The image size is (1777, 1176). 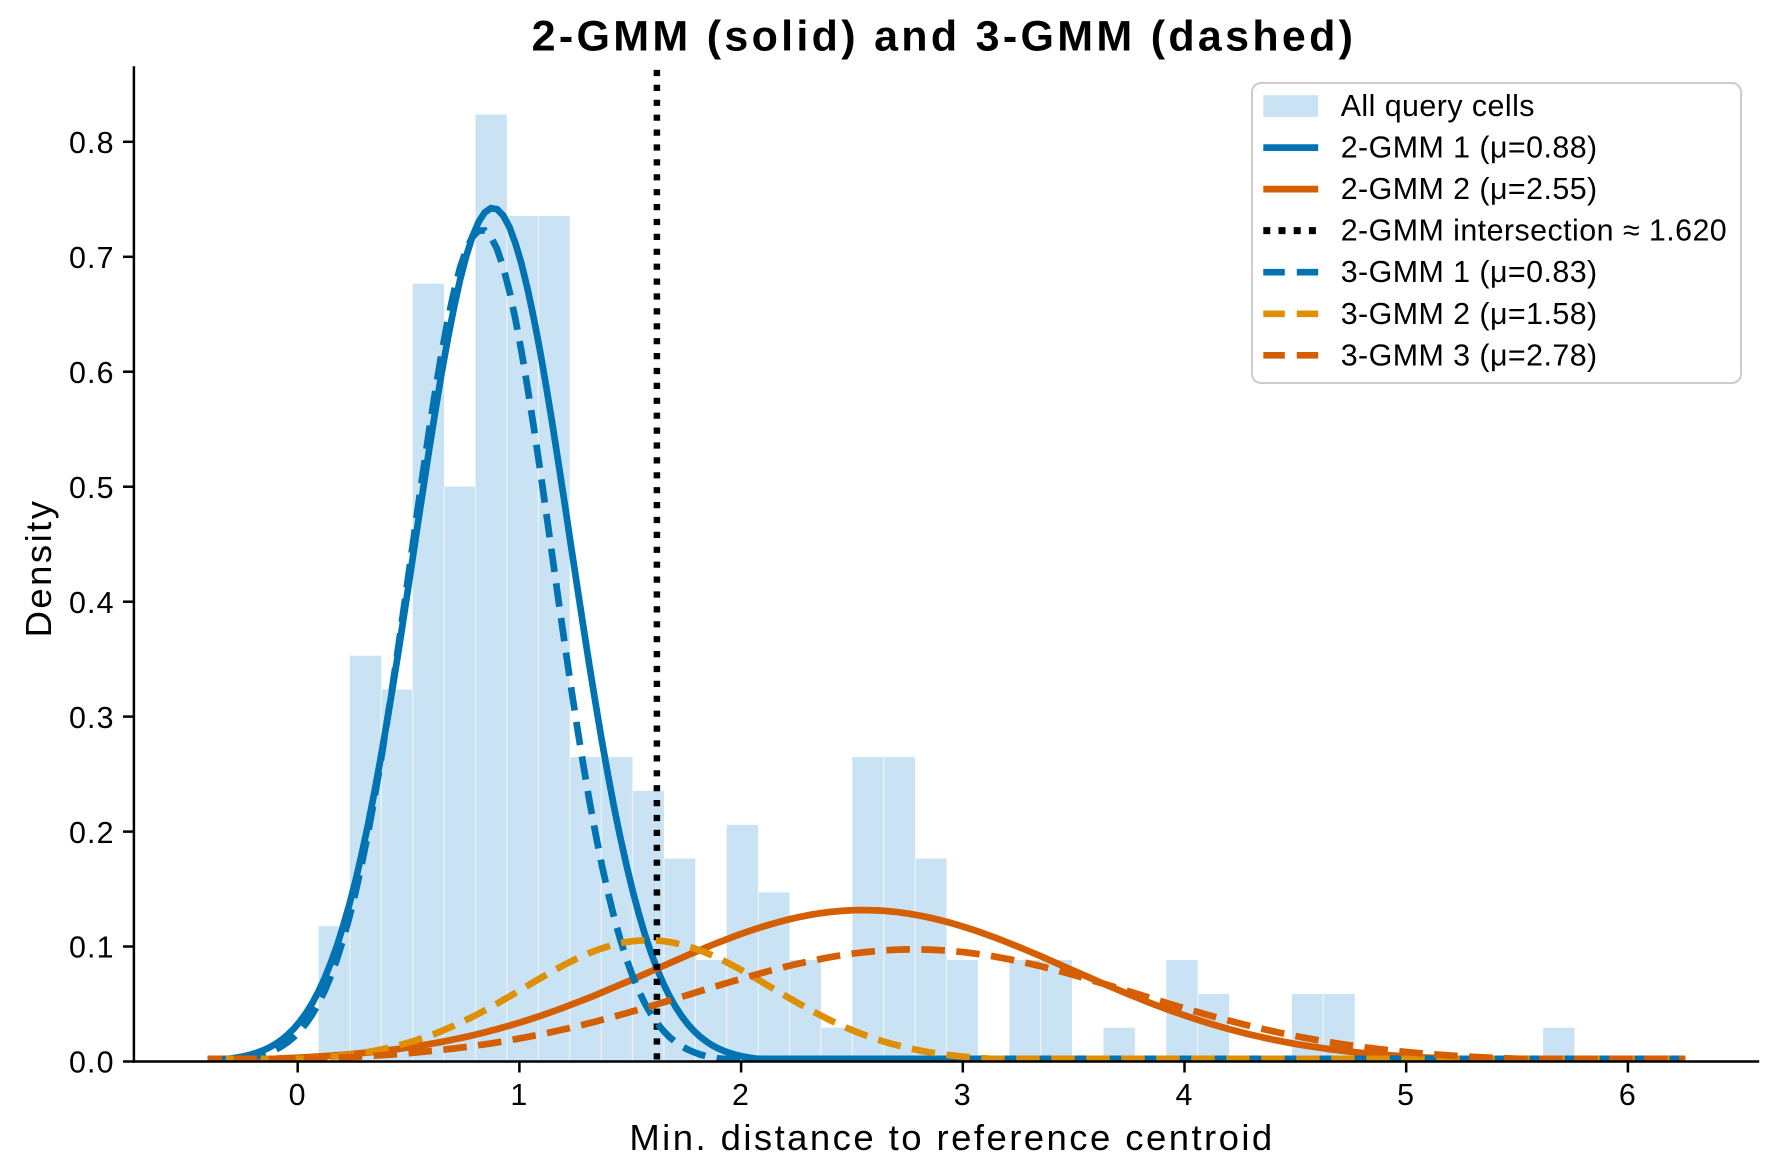 What do you see at coordinates (944, 37) in the screenshot?
I see `svg-text:2-GMM (solid) and 3-GMM (dashe: 2-GMM (solid) and 3-GMM (dashed)` at bounding box center [944, 37].